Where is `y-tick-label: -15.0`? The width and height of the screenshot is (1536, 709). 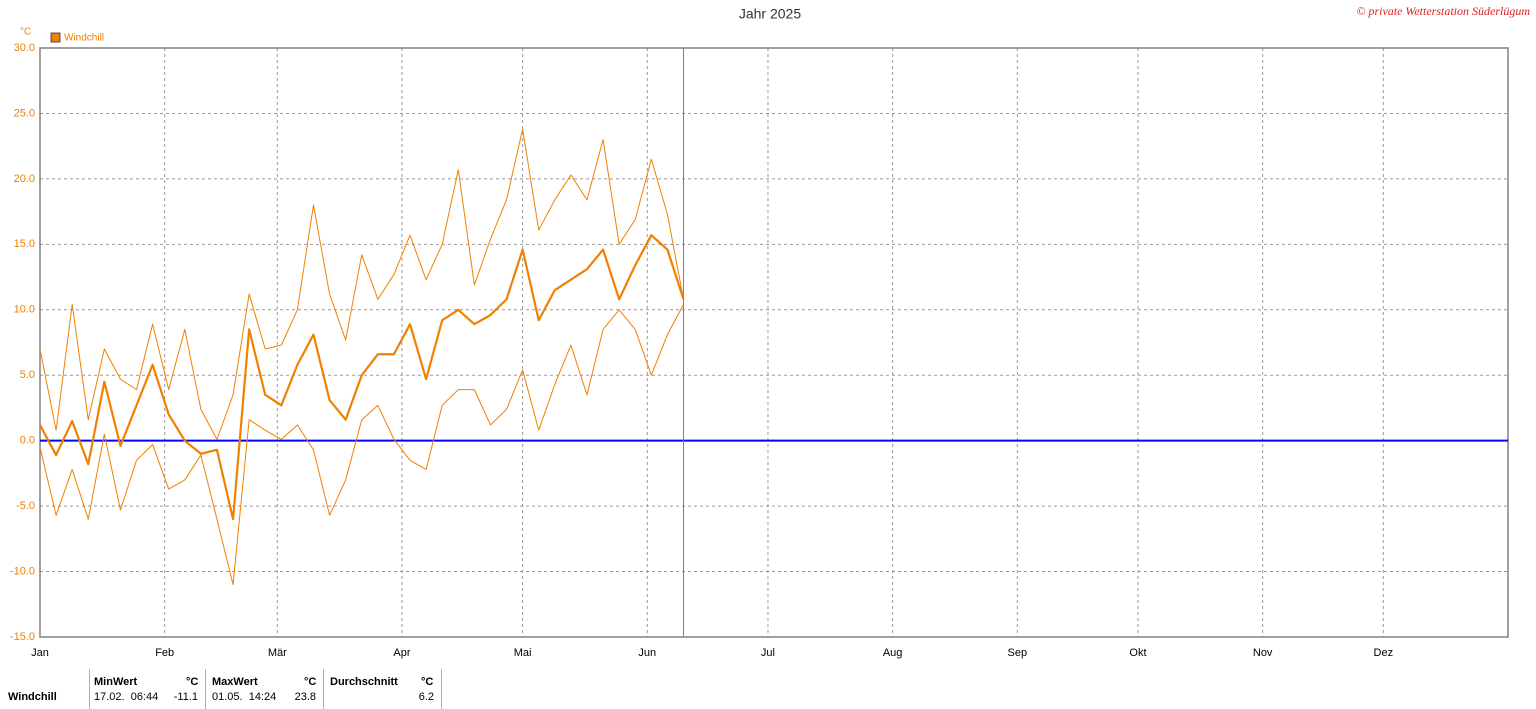
y-tick-label: -15.0 is located at coordinates (22, 637).